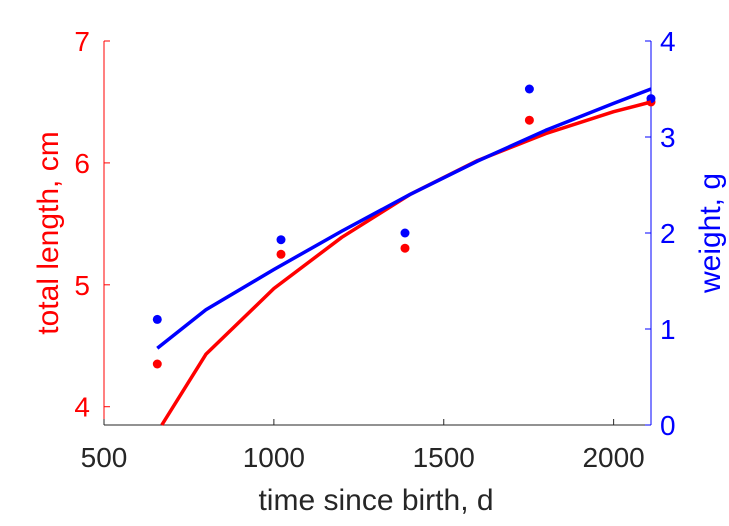  Describe the element at coordinates (668, 137) in the screenshot. I see `right-y-tick-label: 3` at that location.